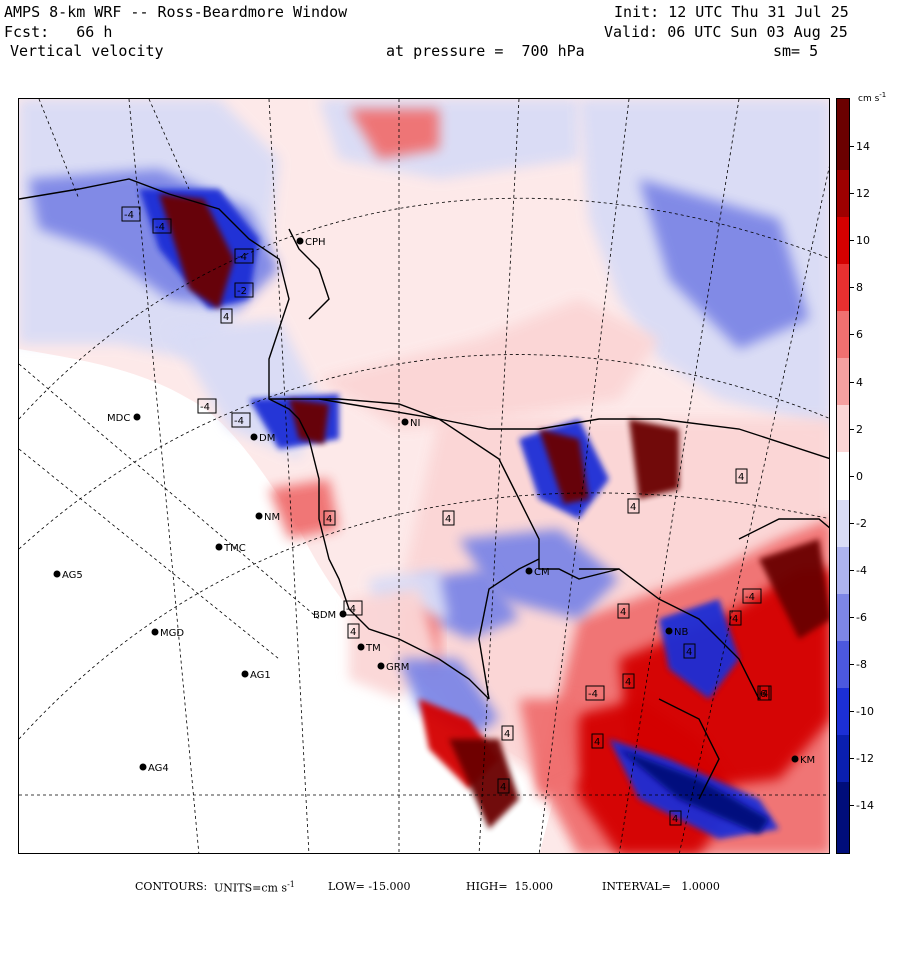 Image resolution: width=900 pixels, height=958 pixels. Describe the element at coordinates (862, 759) in the screenshot. I see `colorbar-tick-label: -12` at that location.